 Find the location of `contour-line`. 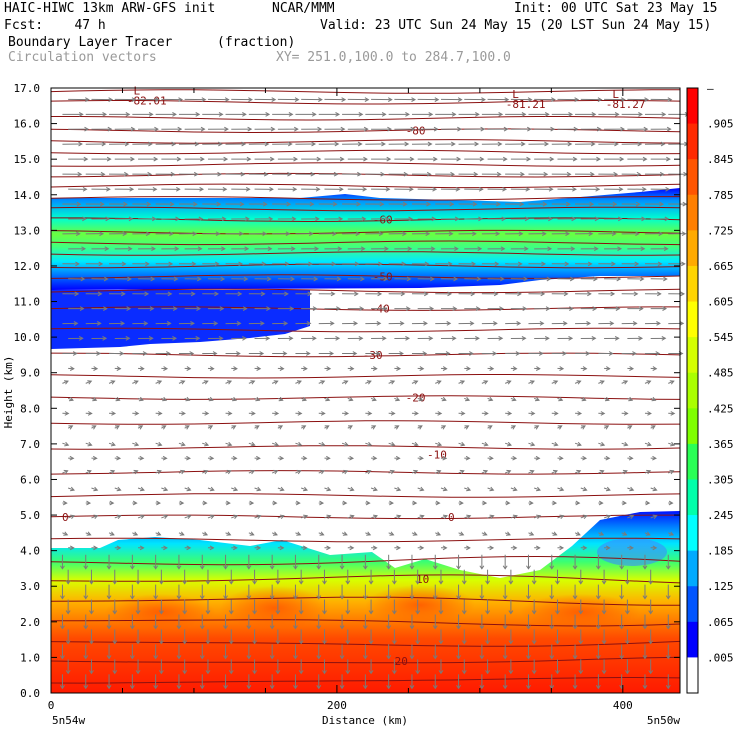

contour-line is located at coordinates (365, 517).